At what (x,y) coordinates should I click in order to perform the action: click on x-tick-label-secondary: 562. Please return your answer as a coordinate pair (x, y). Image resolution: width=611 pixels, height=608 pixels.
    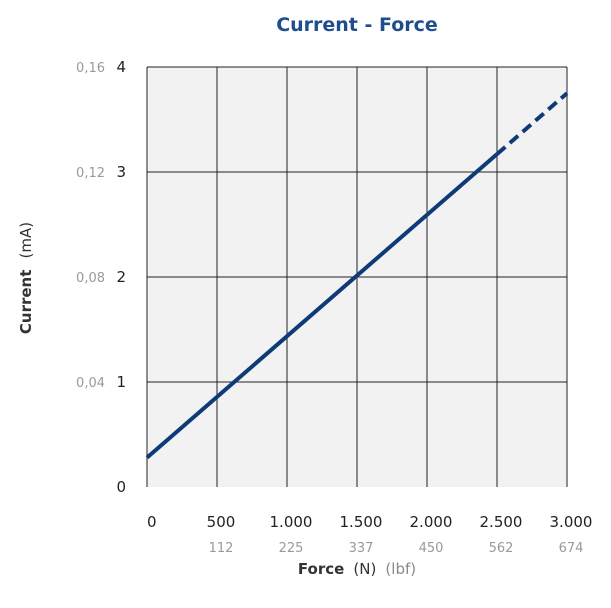
    Looking at the image, I should click on (501, 548).